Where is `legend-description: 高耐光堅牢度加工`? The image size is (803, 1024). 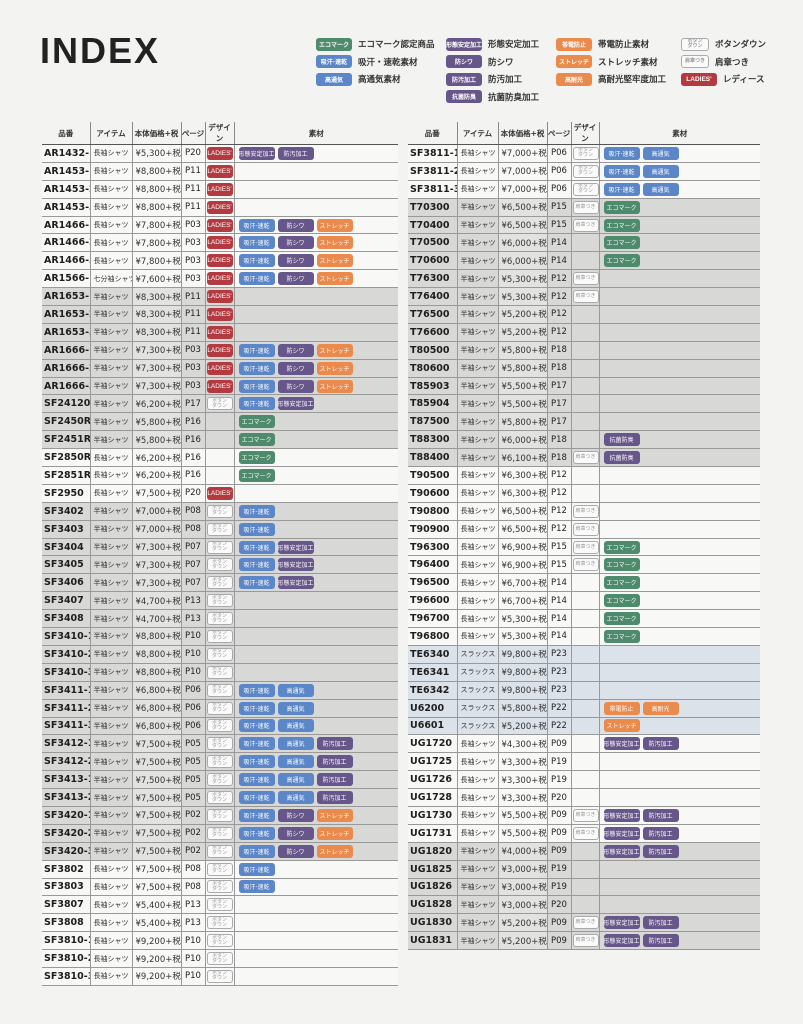
legend-description: 高耐光堅牢度加工 is located at coordinates (632, 80).